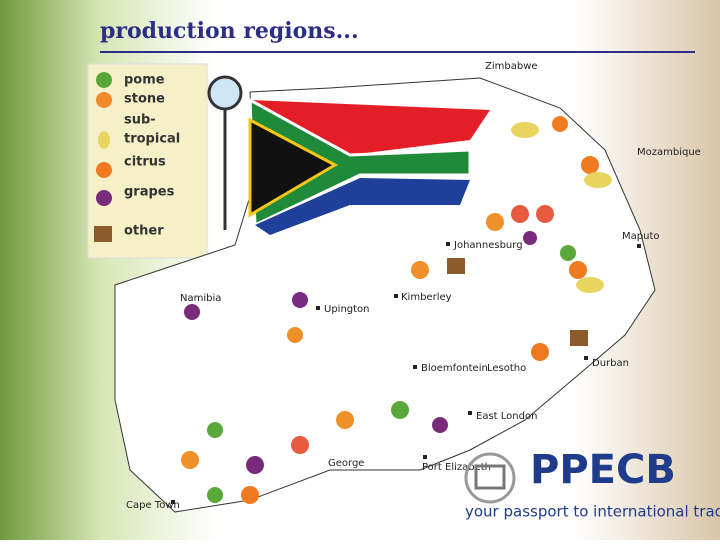  What do you see at coordinates (153, 505) in the screenshot?
I see `place-label: Cape Town` at bounding box center [153, 505].